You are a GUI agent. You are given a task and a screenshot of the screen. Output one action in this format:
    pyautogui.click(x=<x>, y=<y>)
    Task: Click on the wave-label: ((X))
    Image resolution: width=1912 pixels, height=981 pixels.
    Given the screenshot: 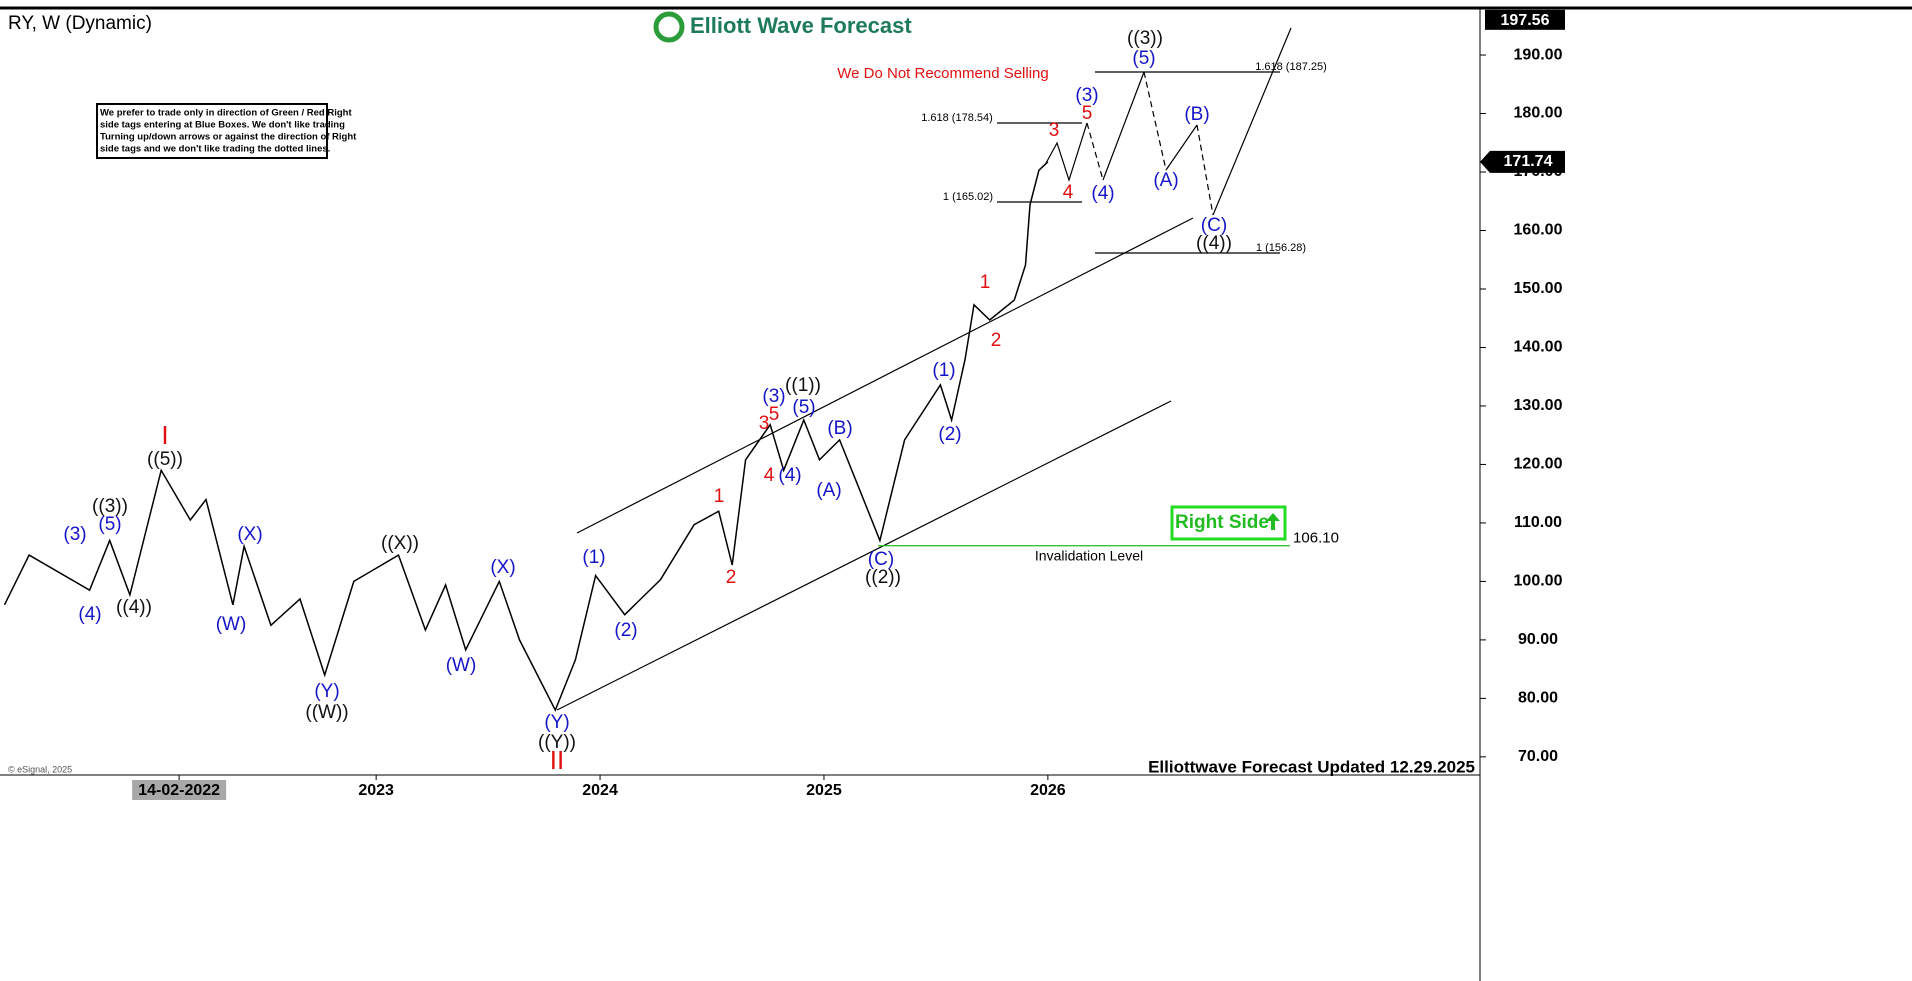 What is the action you would take?
    pyautogui.click(x=400, y=543)
    